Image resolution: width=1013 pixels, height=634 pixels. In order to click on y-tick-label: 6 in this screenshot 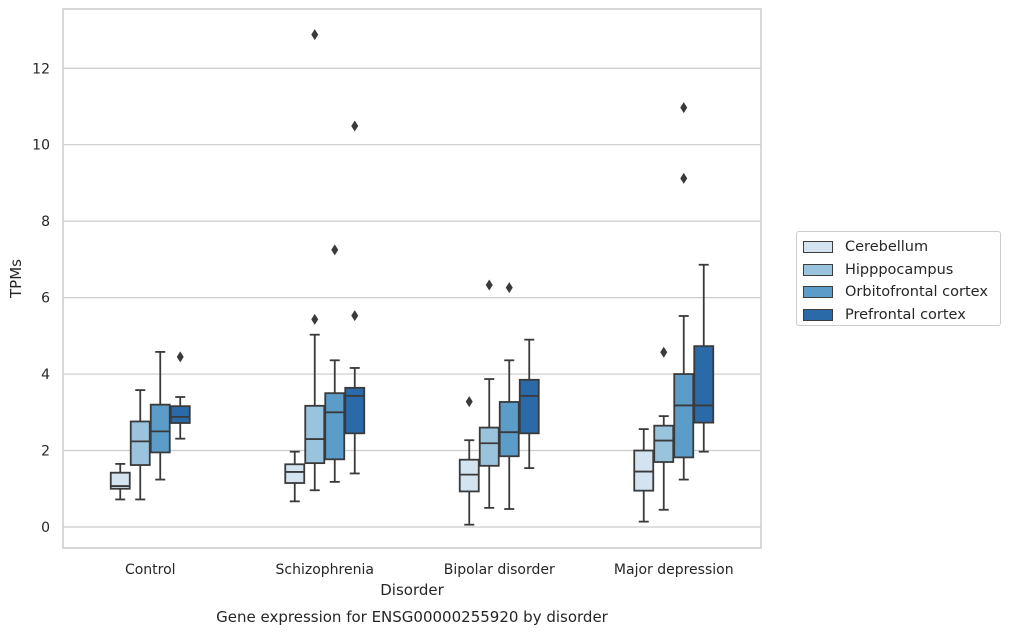, I will do `click(45, 299)`.